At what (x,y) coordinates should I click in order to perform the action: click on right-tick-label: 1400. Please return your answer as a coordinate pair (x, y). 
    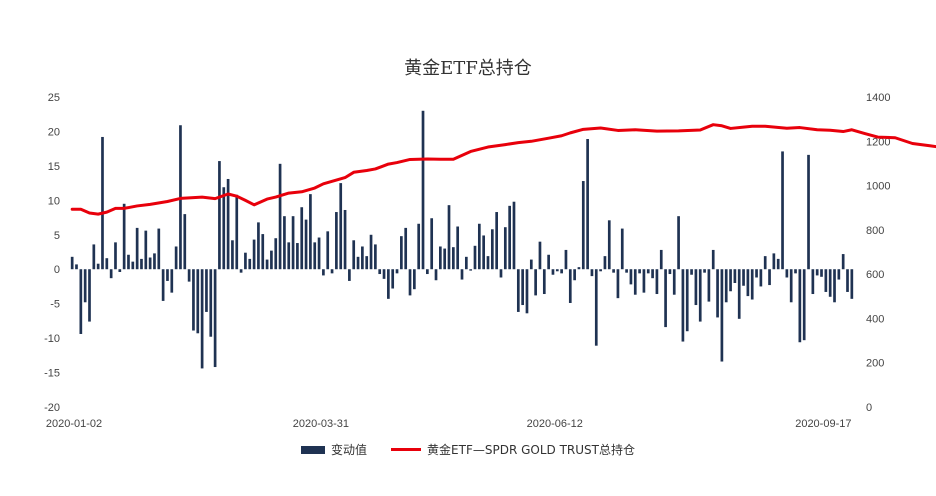
    Looking at the image, I should click on (878, 98).